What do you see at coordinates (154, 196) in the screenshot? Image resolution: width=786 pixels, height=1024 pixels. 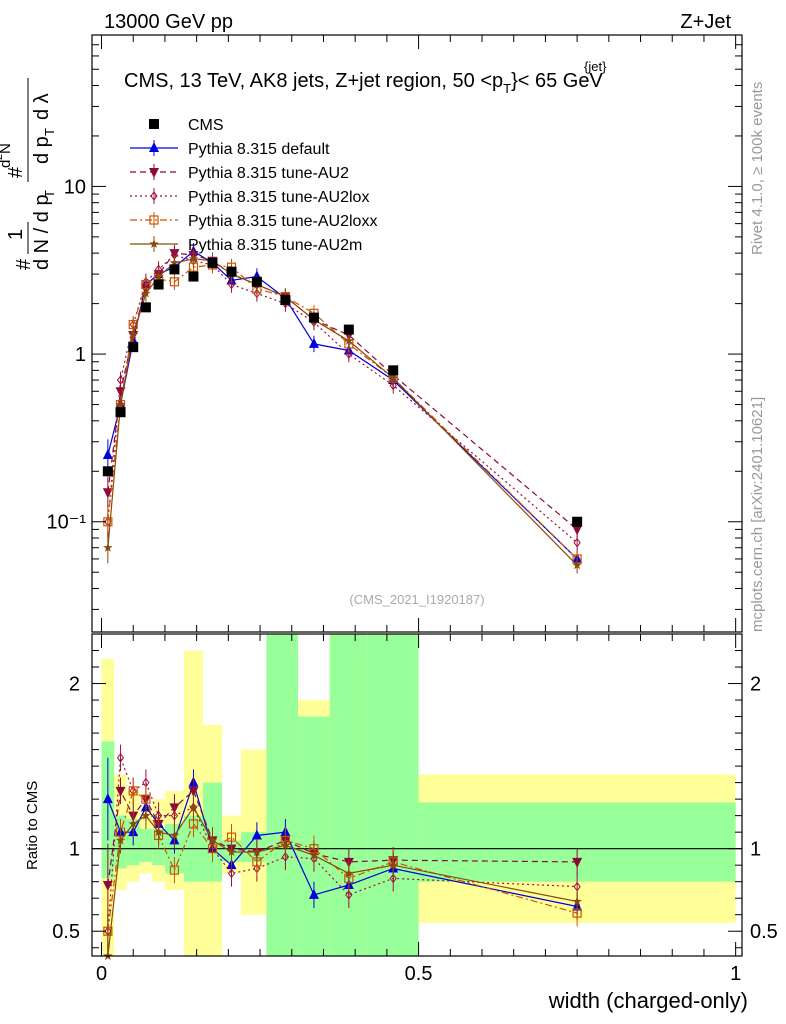 I see `legend-marker-pythia-8-315-tune-au2lox` at bounding box center [154, 196].